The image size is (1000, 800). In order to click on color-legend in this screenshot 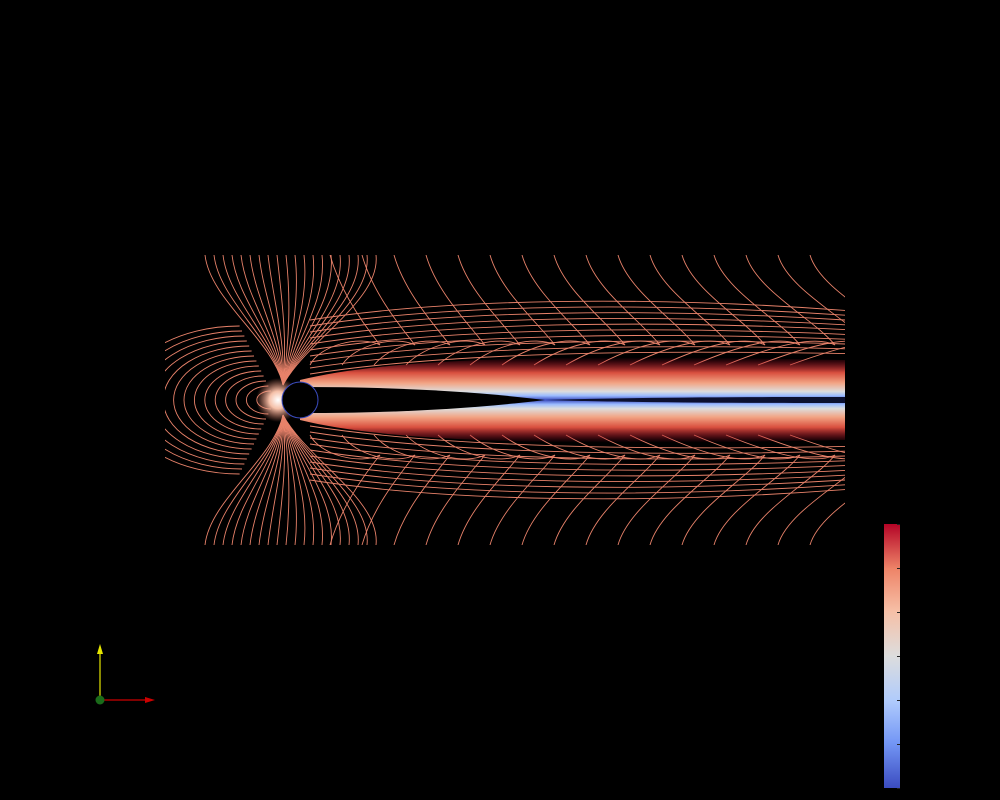, I will do `click(892, 656)`.